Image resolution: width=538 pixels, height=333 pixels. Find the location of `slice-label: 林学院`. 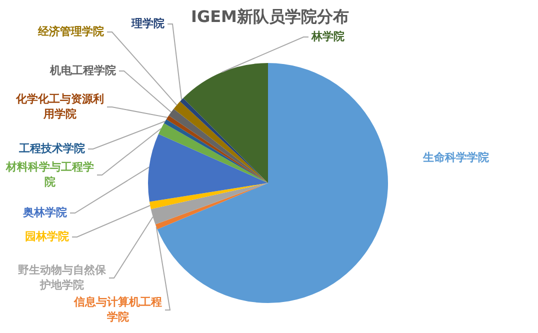

slice-label: 林学院 is located at coordinates (327, 36).